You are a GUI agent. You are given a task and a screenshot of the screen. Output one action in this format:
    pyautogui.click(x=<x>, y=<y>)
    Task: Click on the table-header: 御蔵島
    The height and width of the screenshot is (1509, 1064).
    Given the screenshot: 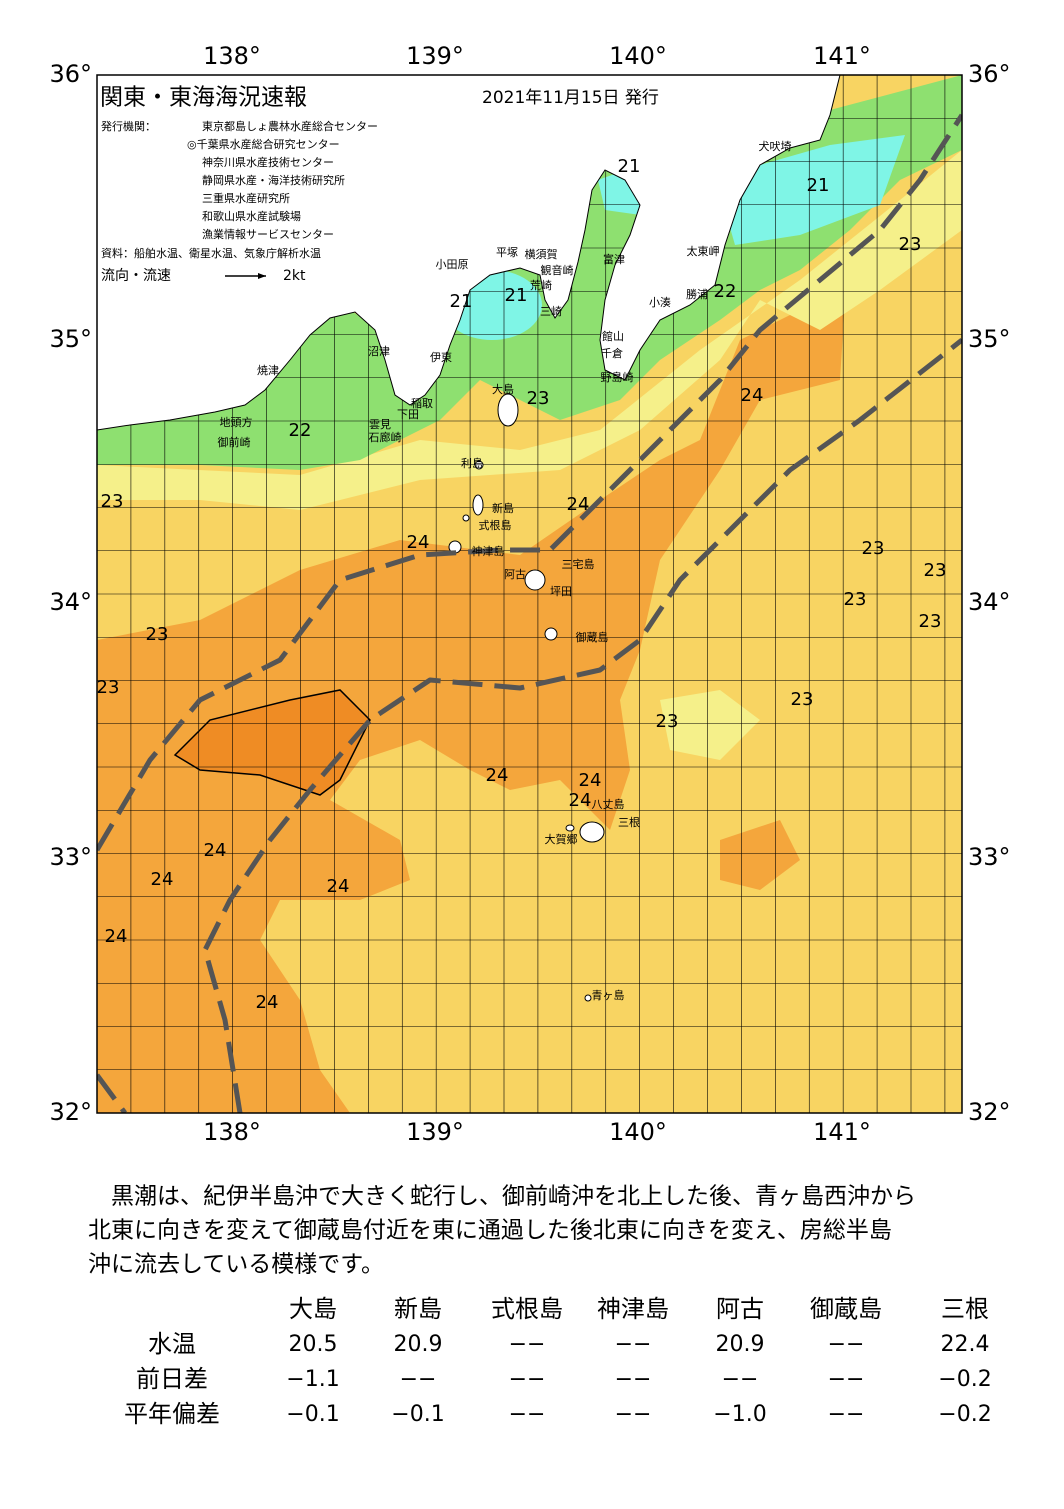 What is the action you would take?
    pyautogui.click(x=846, y=1309)
    